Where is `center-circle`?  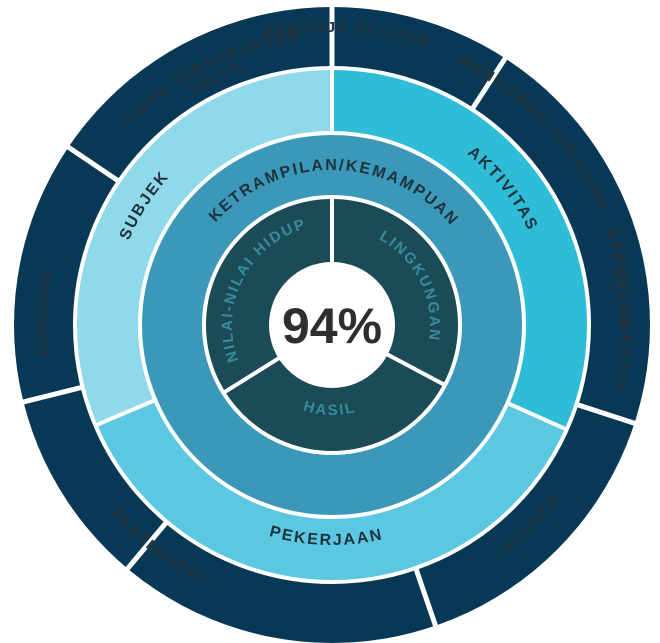 center-circle is located at coordinates (332, 325).